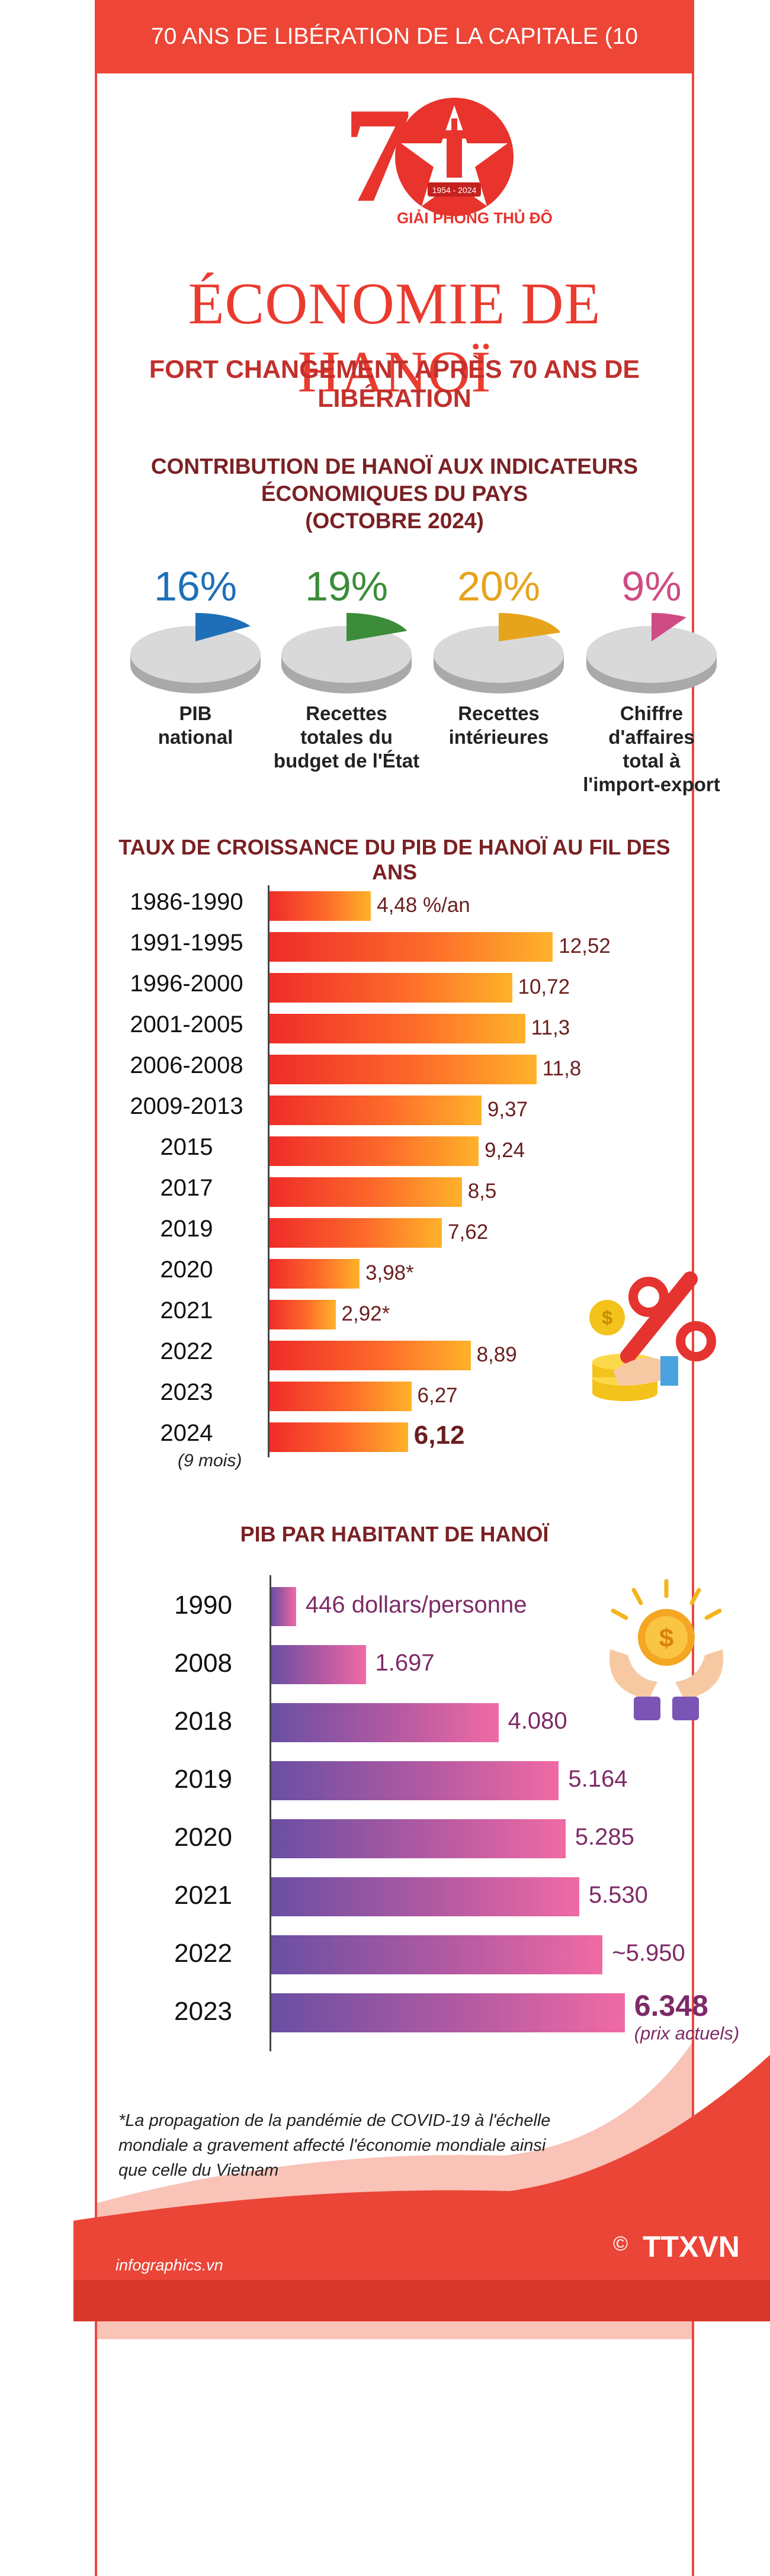 This screenshot has width=770, height=2576. Describe the element at coordinates (203, 1779) in the screenshot. I see `per-capita-year-label: 2019` at that location.